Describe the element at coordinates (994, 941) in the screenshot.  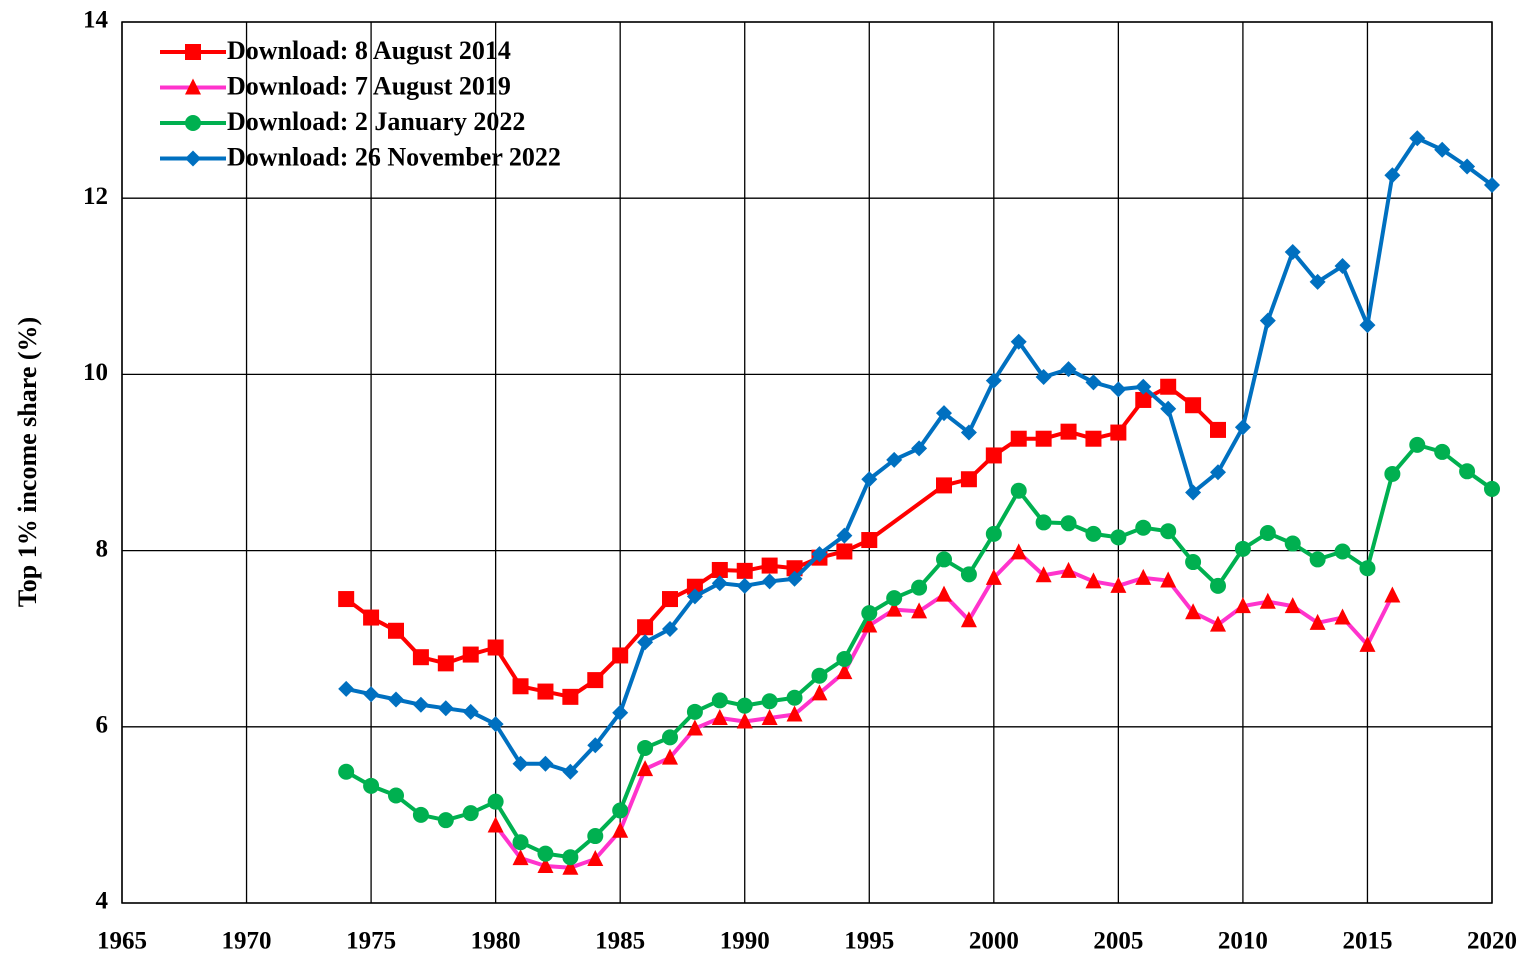
I see `x-tick-label: 2000` at that location.